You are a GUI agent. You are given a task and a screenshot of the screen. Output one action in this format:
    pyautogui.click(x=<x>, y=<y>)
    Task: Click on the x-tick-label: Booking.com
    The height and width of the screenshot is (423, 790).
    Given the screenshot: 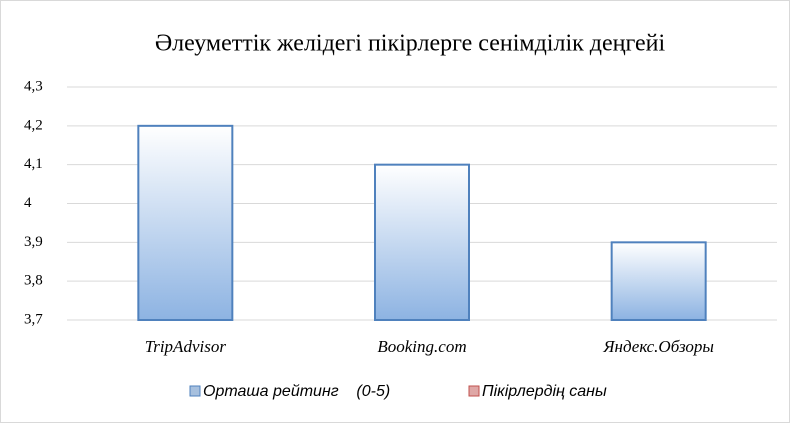 What is the action you would take?
    pyautogui.click(x=421, y=346)
    